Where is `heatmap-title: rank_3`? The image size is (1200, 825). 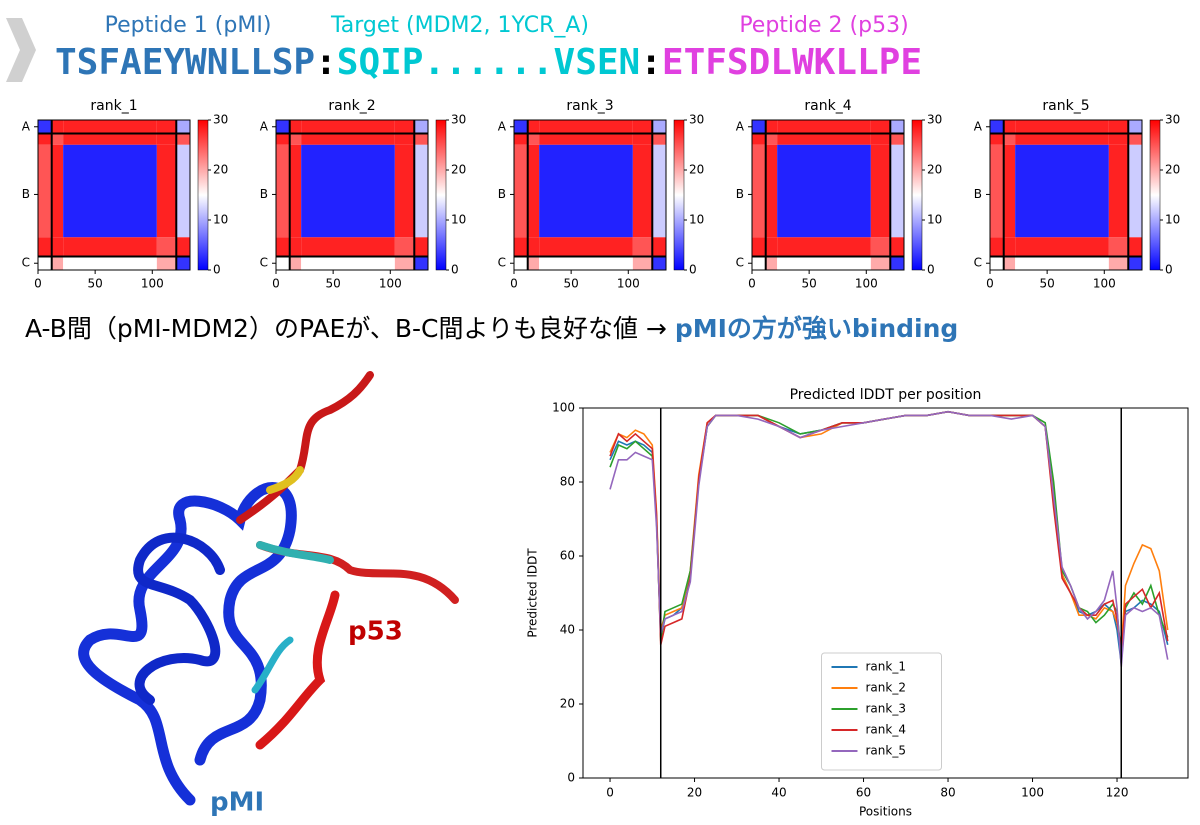 heatmap-title: rank_3 is located at coordinates (589, 106).